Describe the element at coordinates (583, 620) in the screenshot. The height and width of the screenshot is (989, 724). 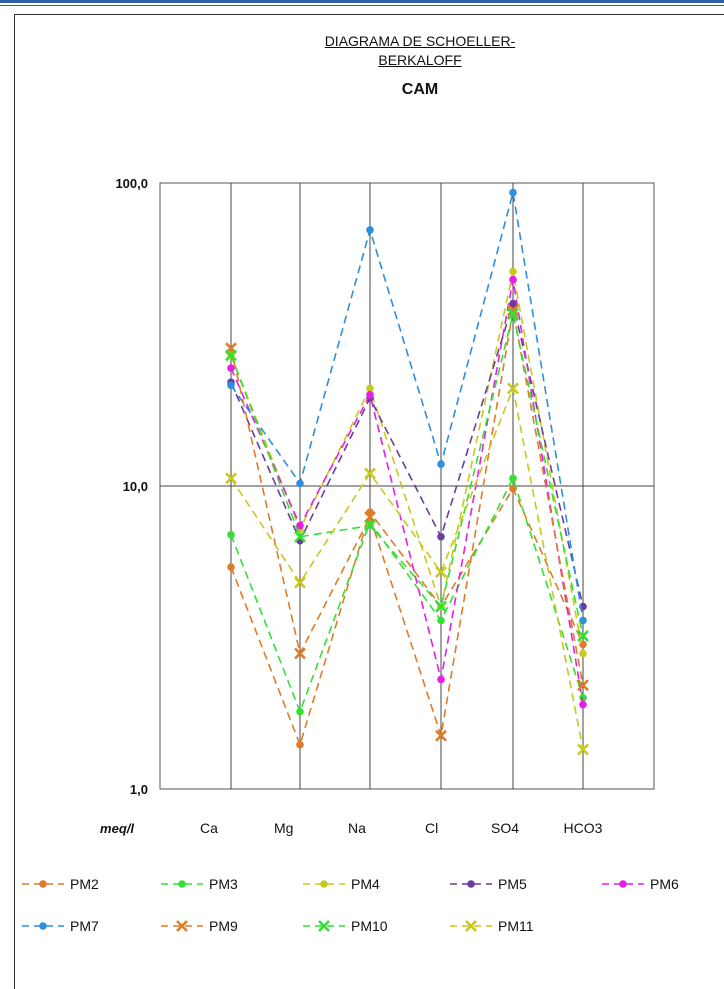
I see `data-point-pm7-hco3` at that location.